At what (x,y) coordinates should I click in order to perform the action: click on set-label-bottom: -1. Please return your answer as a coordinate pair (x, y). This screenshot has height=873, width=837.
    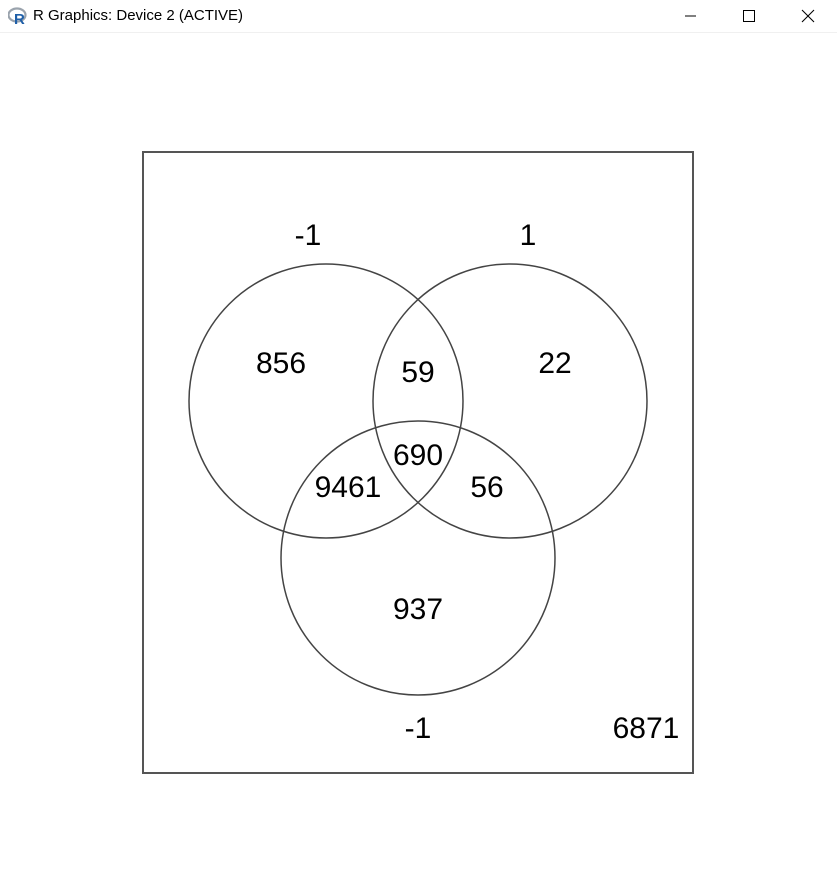
    Looking at the image, I should click on (418, 728).